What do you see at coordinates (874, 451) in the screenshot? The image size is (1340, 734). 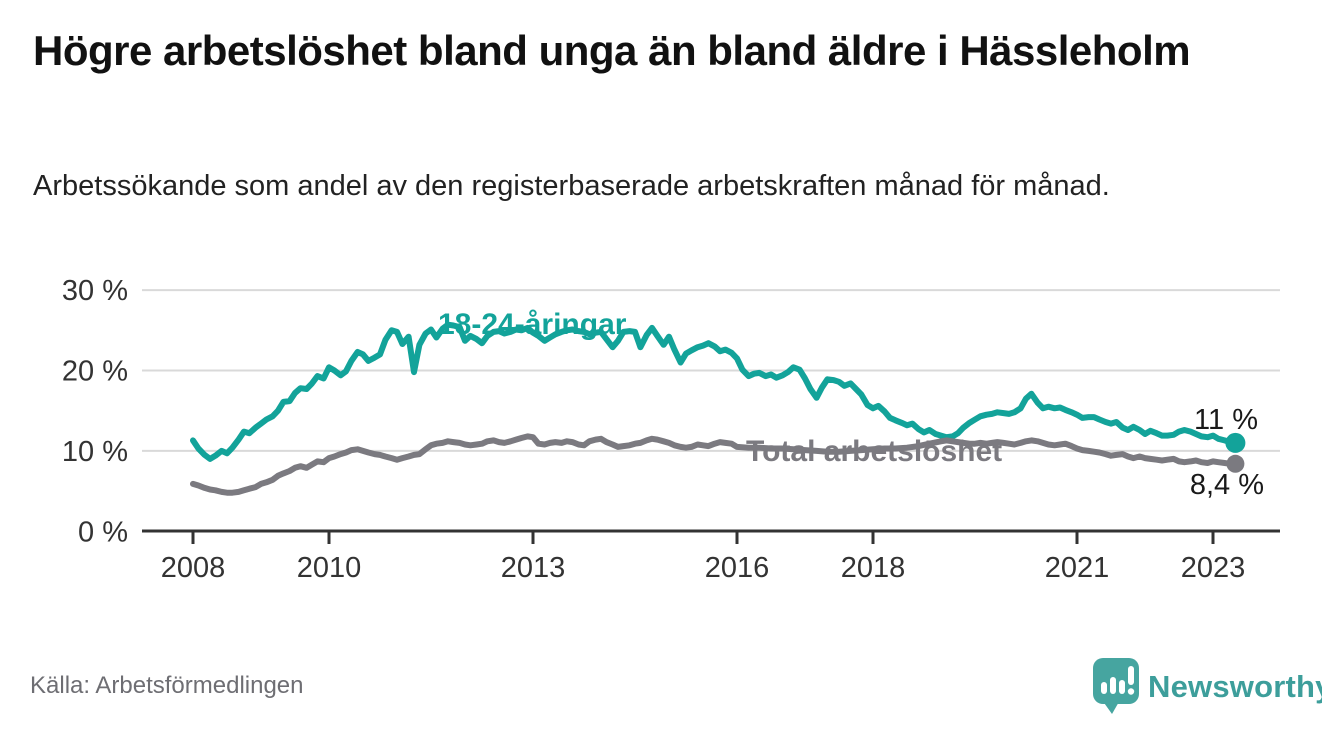 I see `series-label-total: Total arbetslöshet` at bounding box center [874, 451].